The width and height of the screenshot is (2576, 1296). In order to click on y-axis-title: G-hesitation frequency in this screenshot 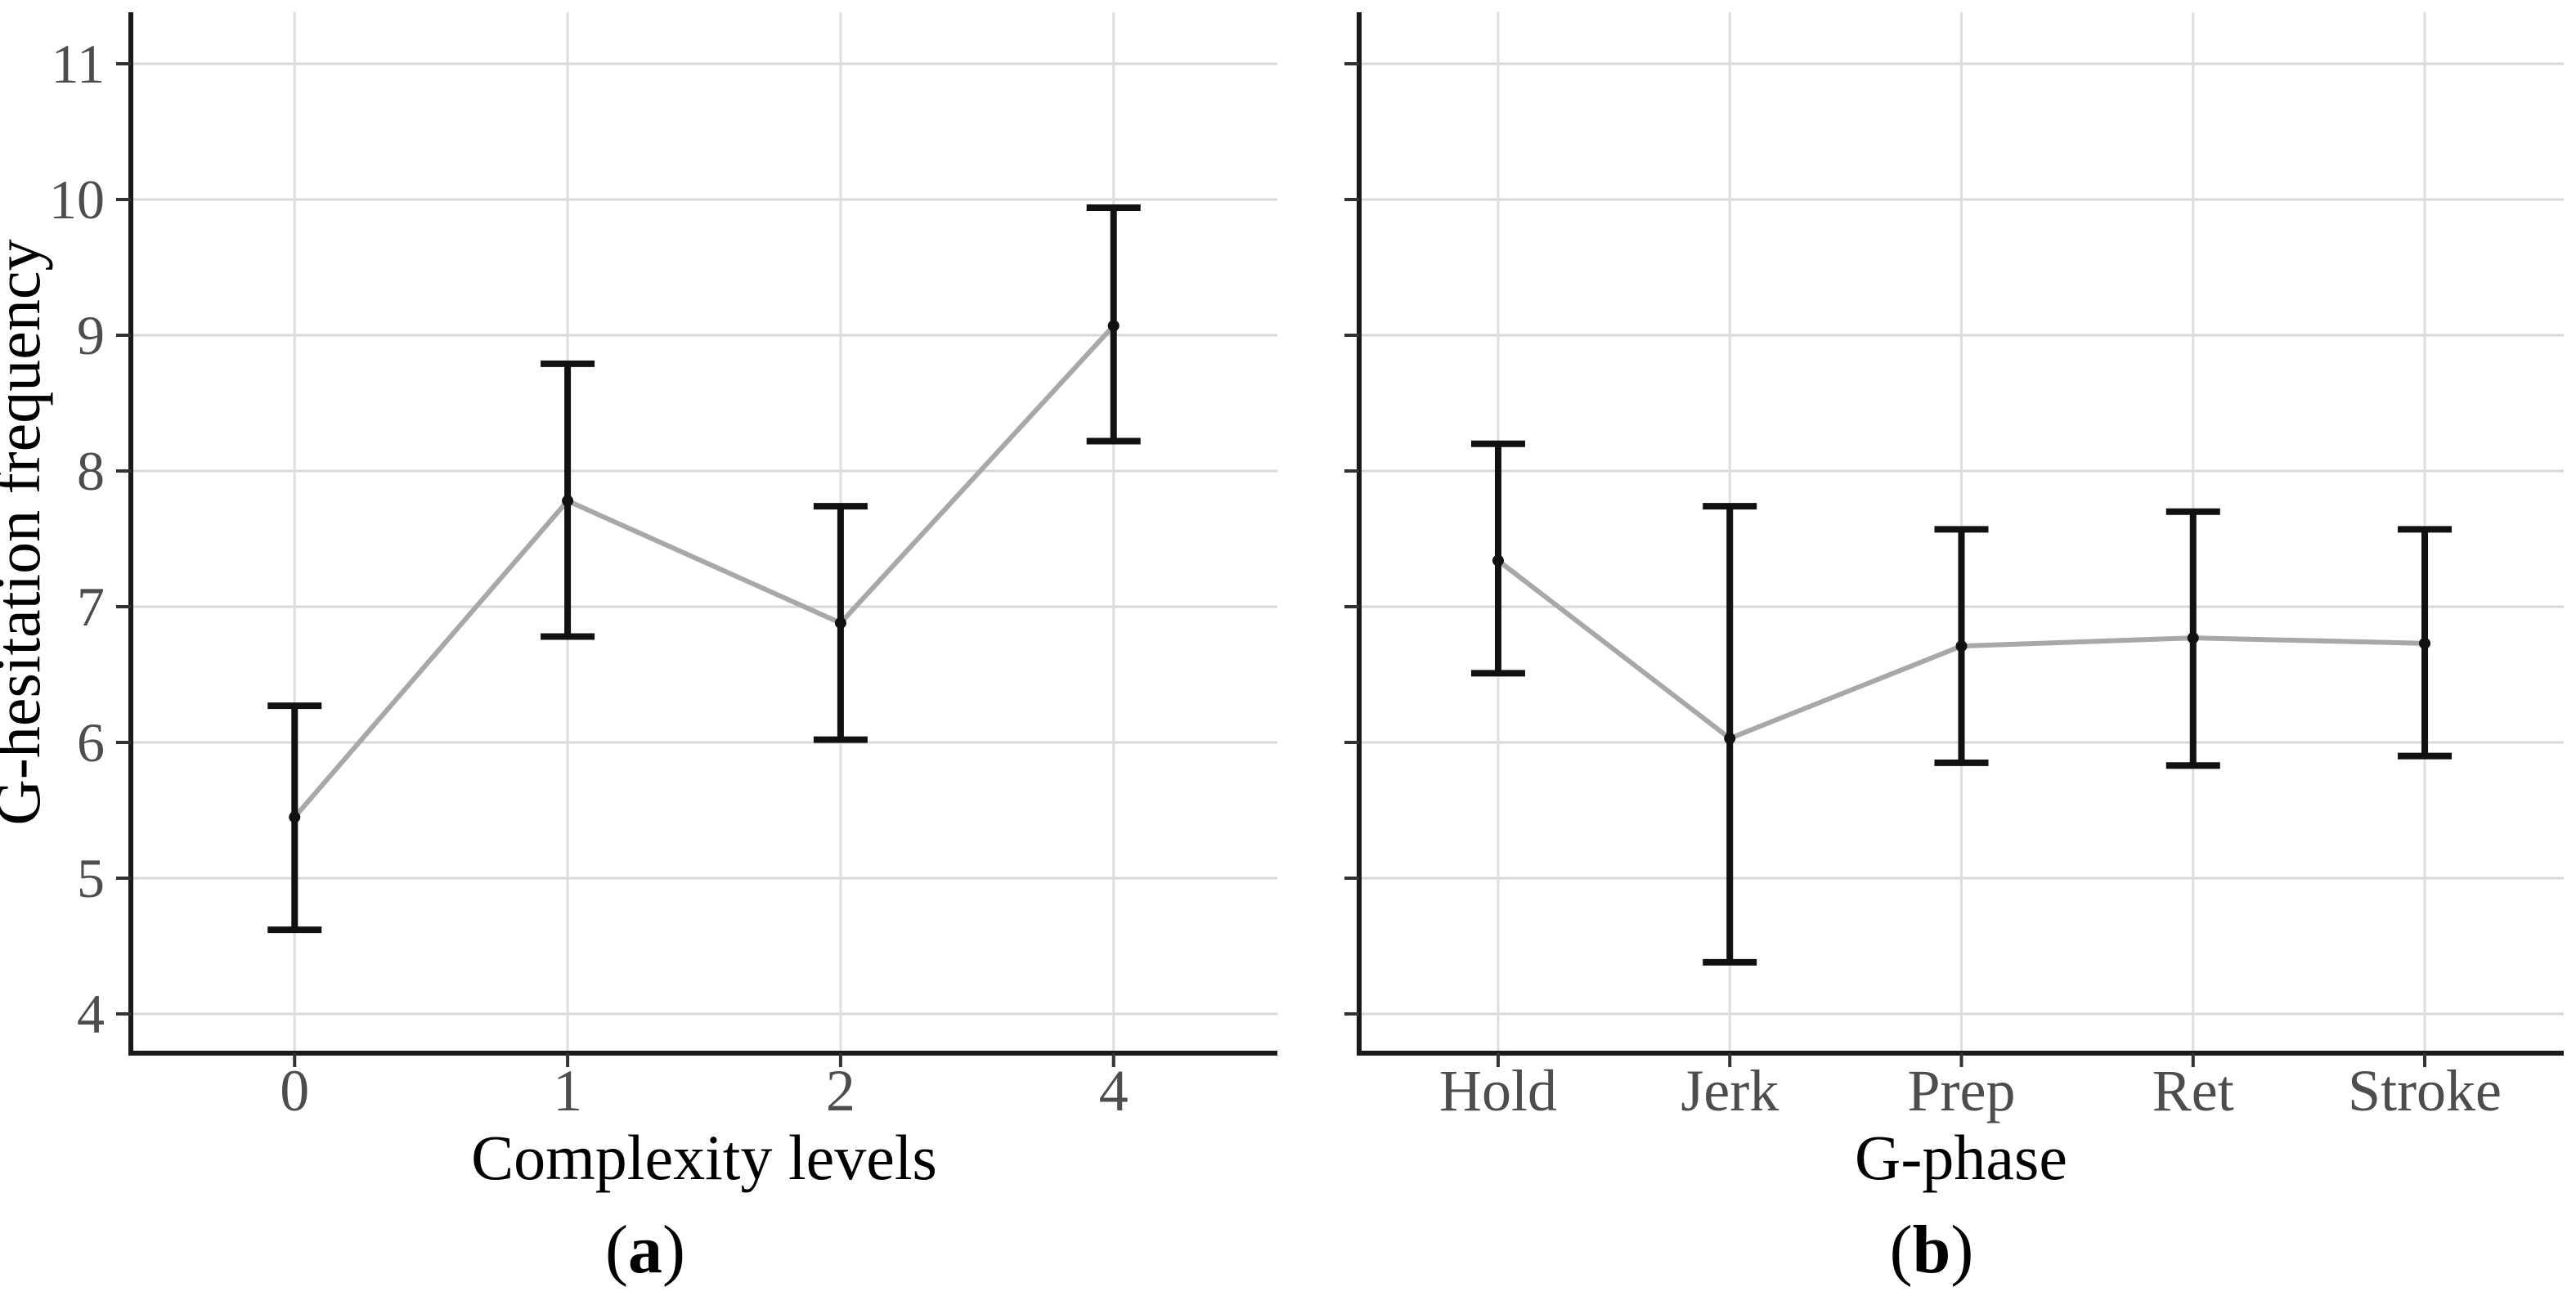, I will do `click(27, 533)`.